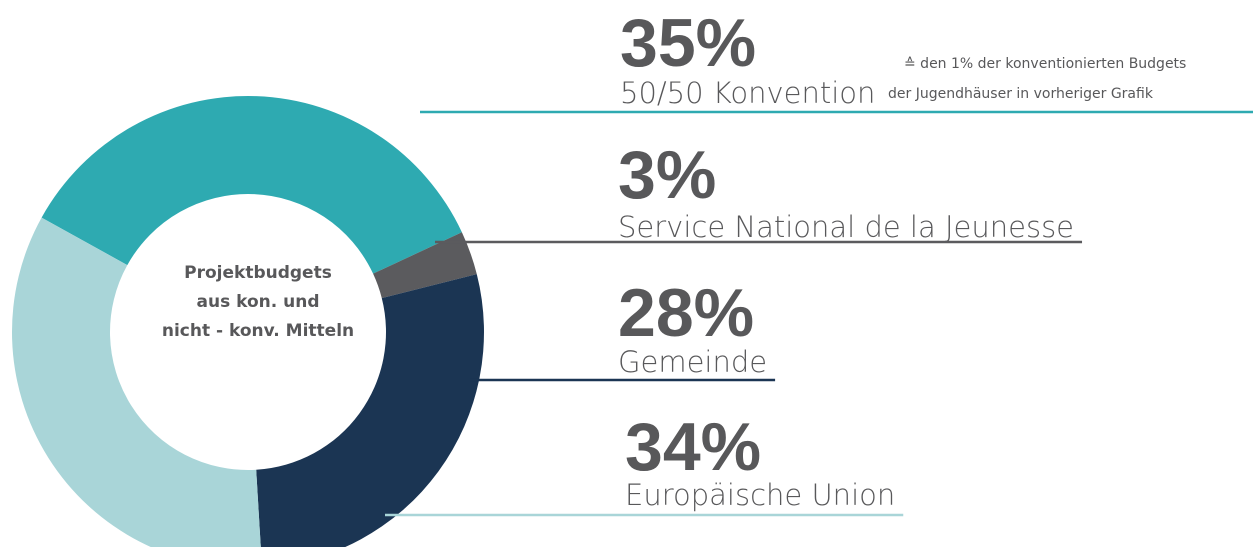 The height and width of the screenshot is (547, 1253). I want to click on value-label: 28%, so click(686, 313).